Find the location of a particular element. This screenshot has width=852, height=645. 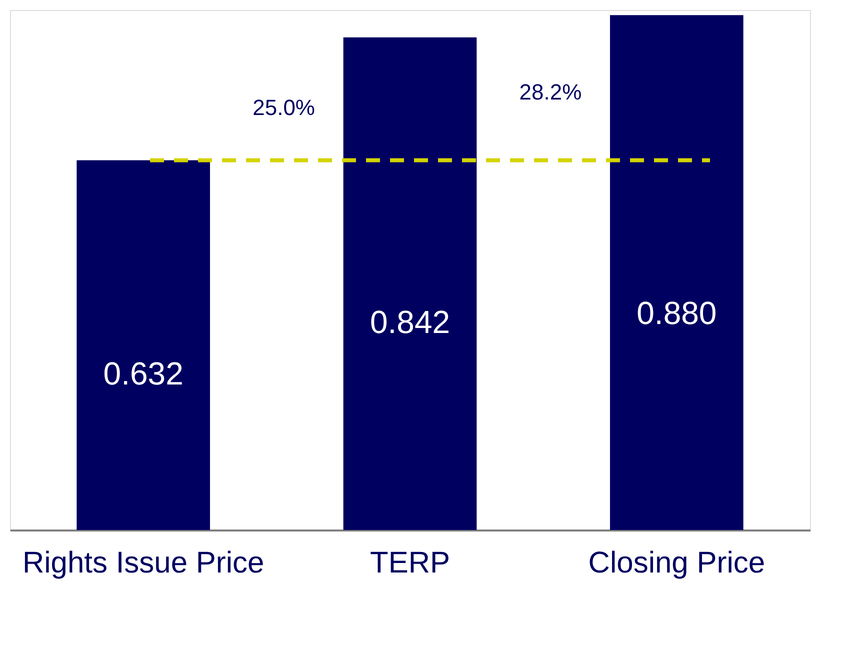

x-tick-label: Closing Price is located at coordinates (677, 563).